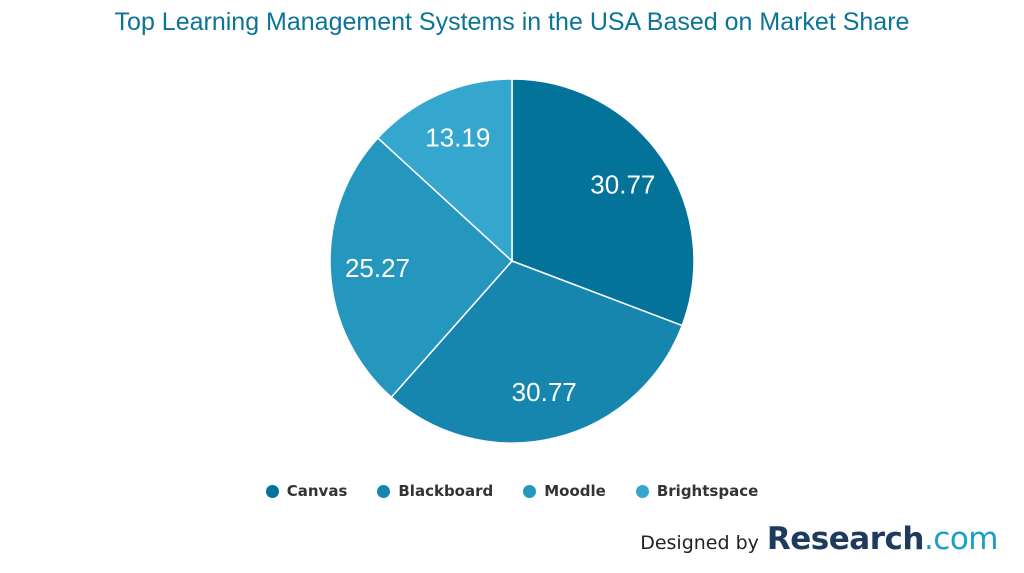  What do you see at coordinates (845, 539) in the screenshot?
I see `credit-brand: Research` at bounding box center [845, 539].